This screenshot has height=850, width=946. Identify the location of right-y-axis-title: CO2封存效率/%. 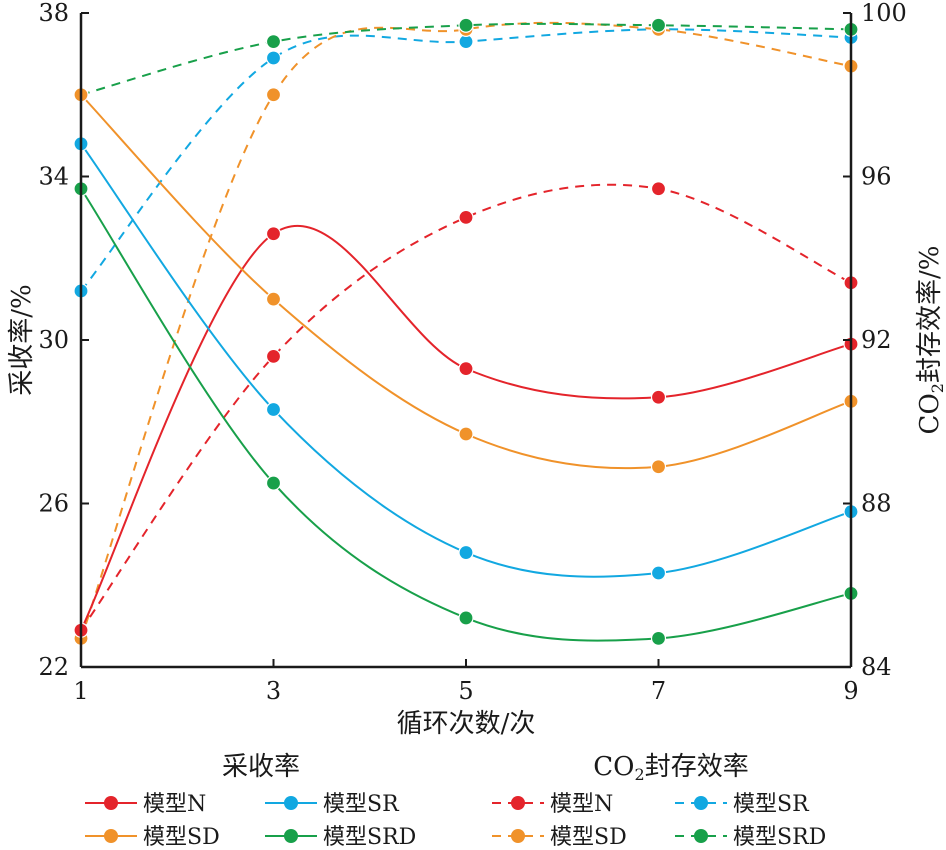
(930, 340).